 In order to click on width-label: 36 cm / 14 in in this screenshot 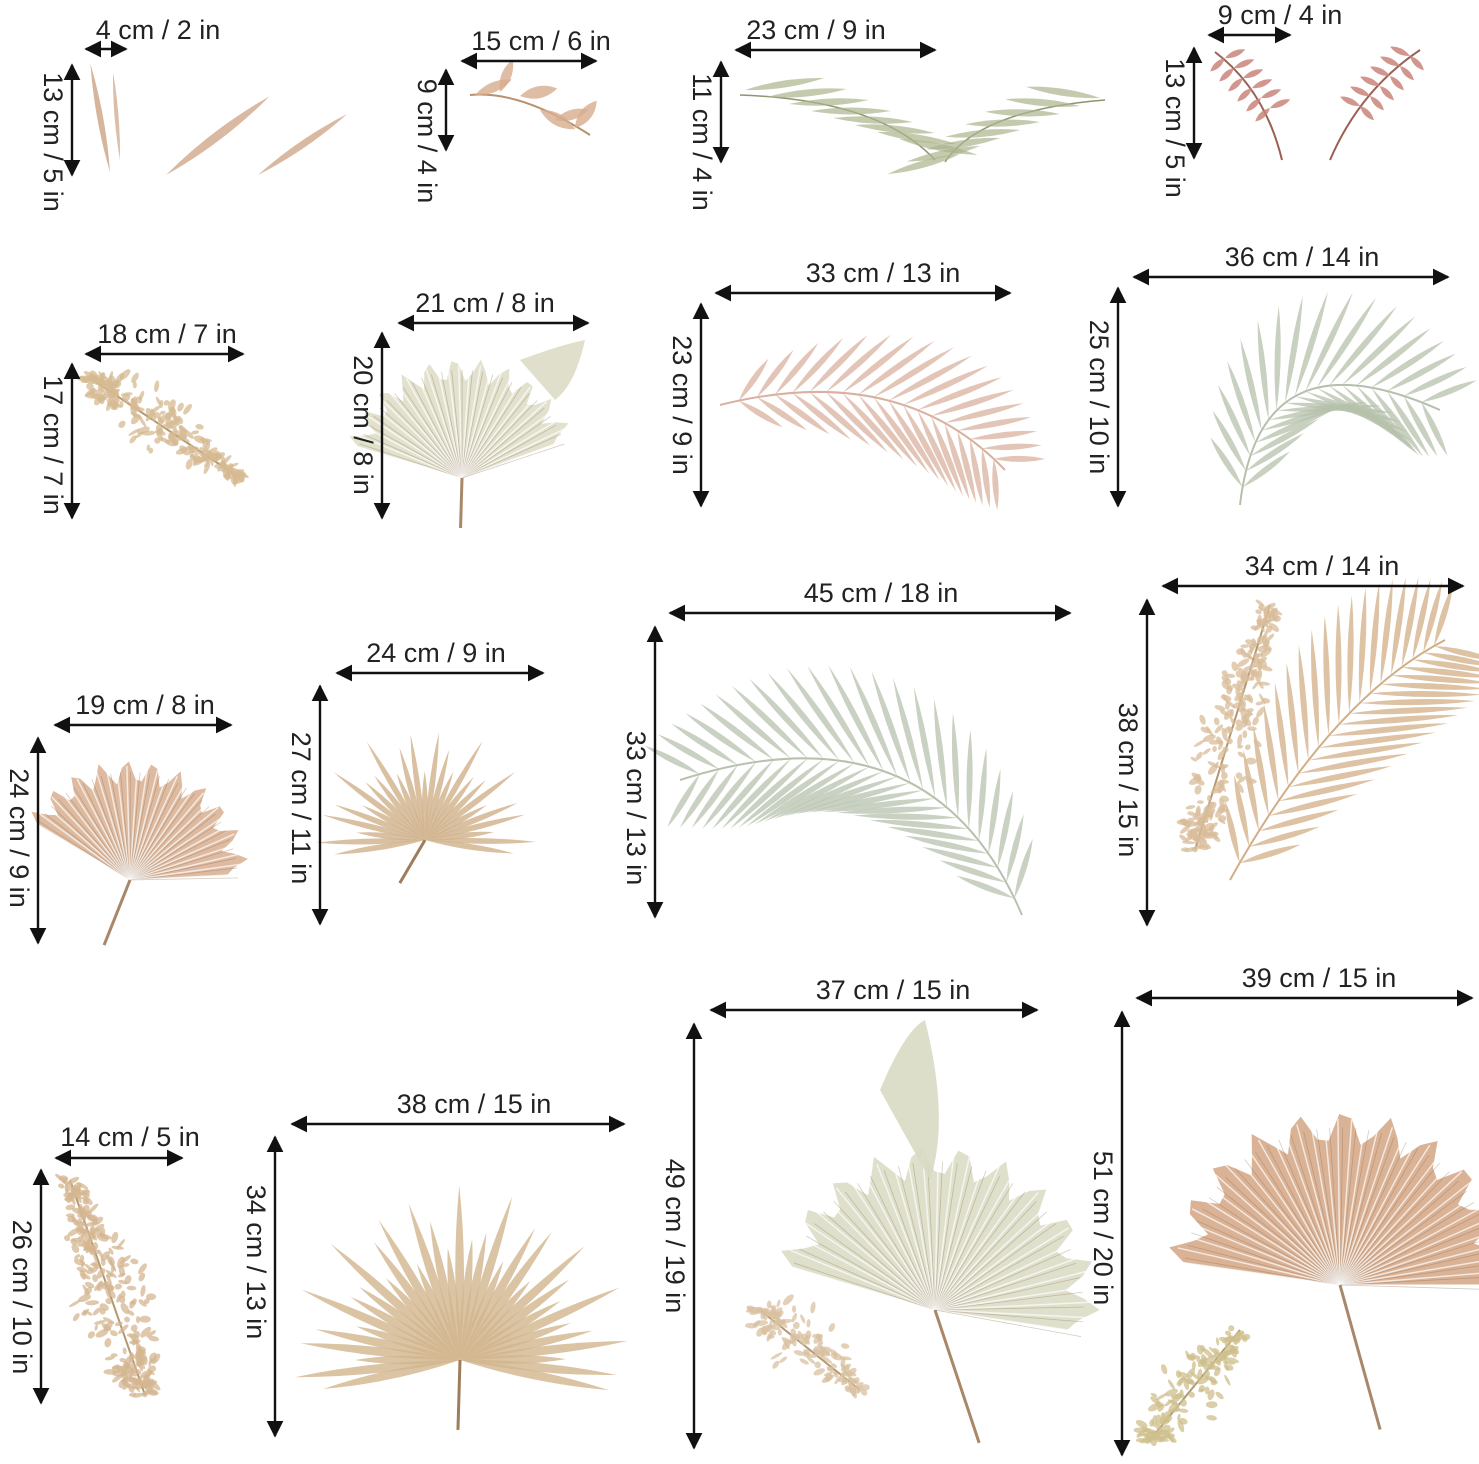, I will do `click(1302, 257)`.